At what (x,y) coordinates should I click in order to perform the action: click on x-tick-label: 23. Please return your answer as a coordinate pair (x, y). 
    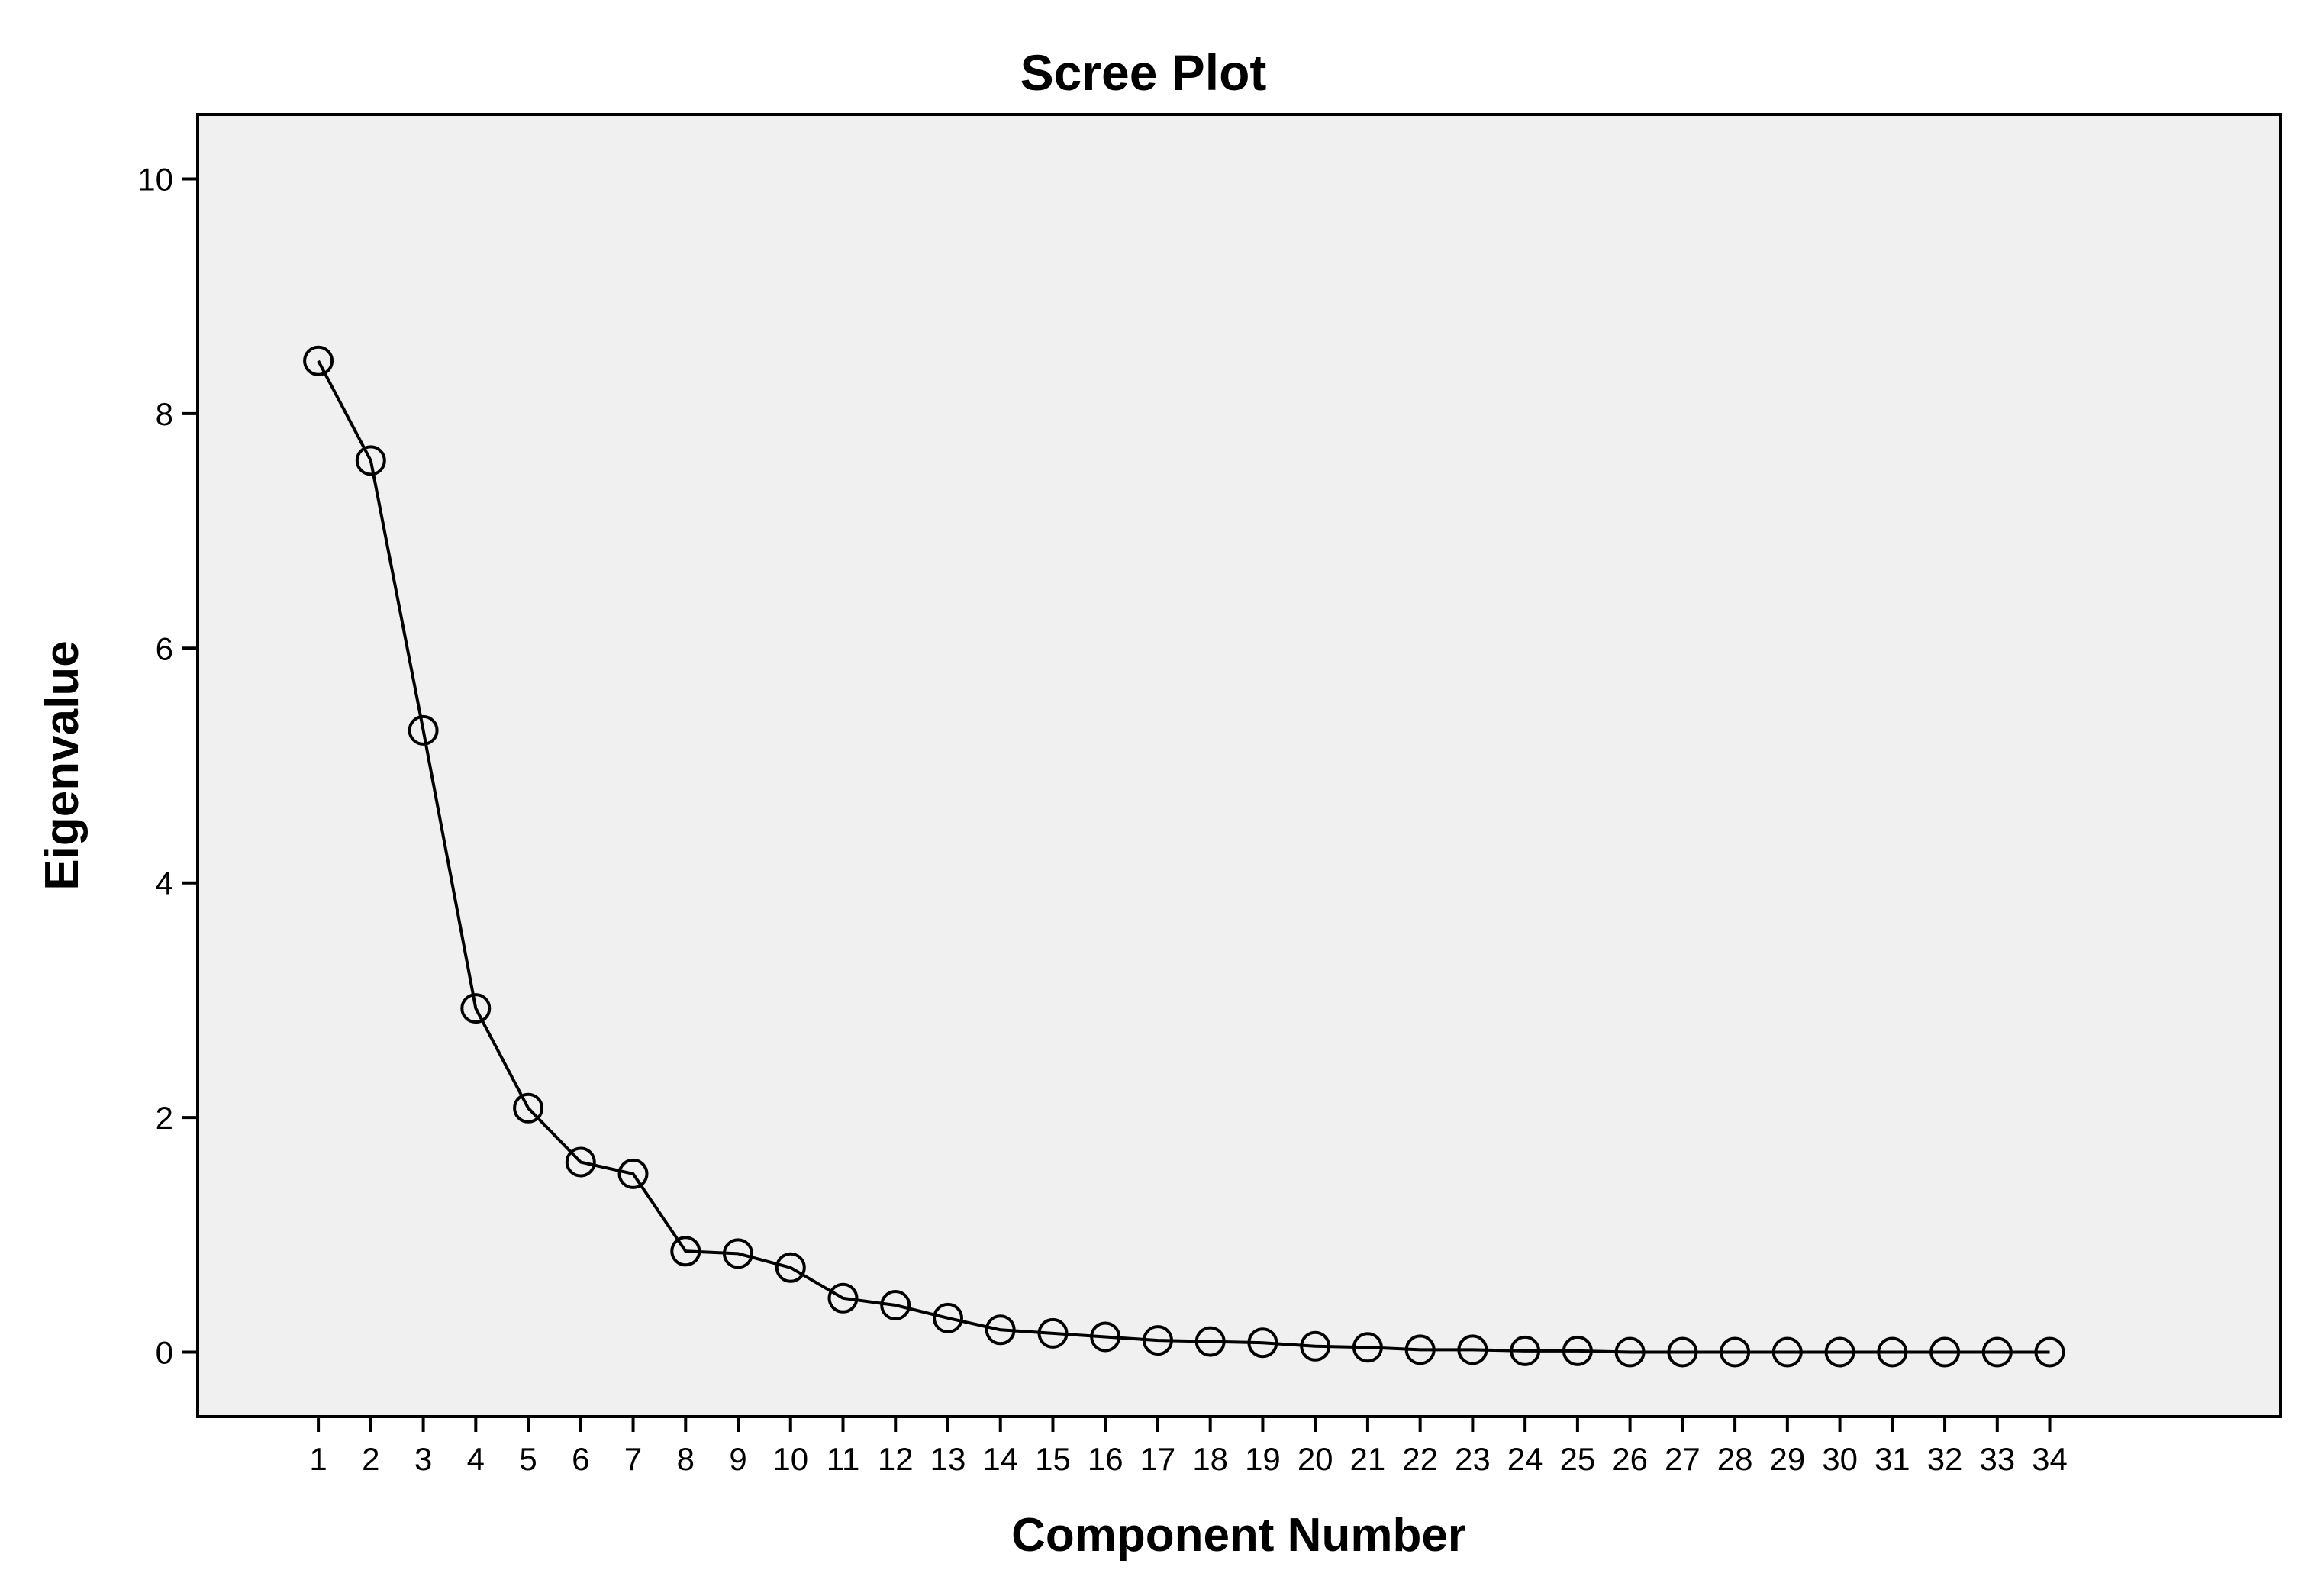
    Looking at the image, I should click on (1473, 1459).